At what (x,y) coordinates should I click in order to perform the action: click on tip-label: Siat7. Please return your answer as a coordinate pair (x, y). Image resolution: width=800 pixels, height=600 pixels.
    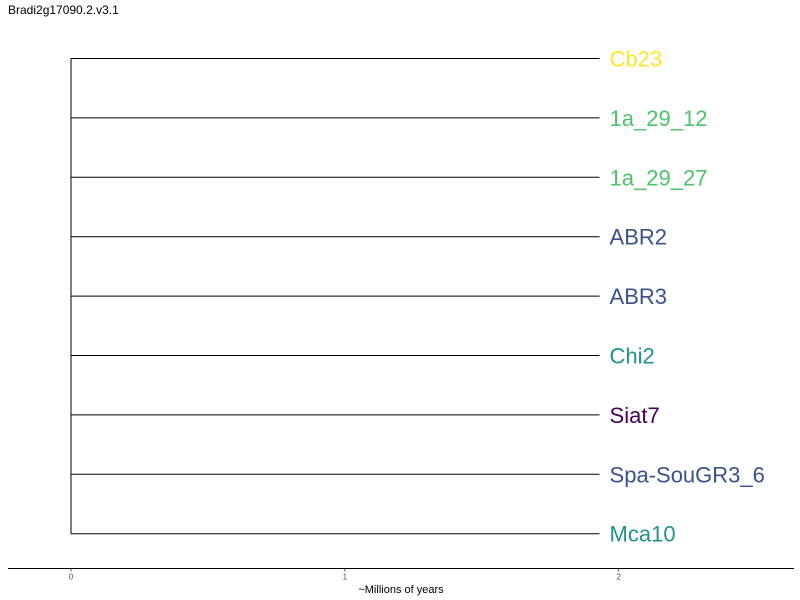
    Looking at the image, I should click on (635, 415).